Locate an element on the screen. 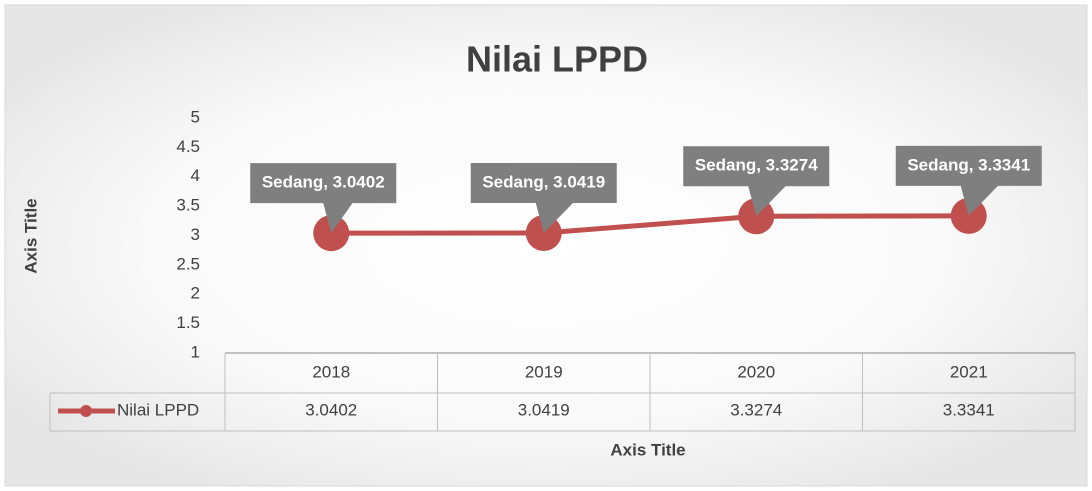 This screenshot has width=1092, height=491. series-line is located at coordinates (650, 224).